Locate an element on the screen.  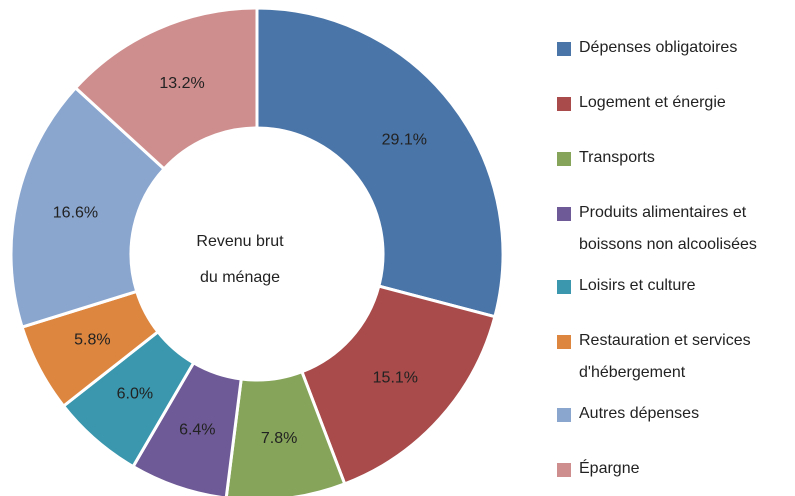
legend-label: Transports is located at coordinates (617, 157).